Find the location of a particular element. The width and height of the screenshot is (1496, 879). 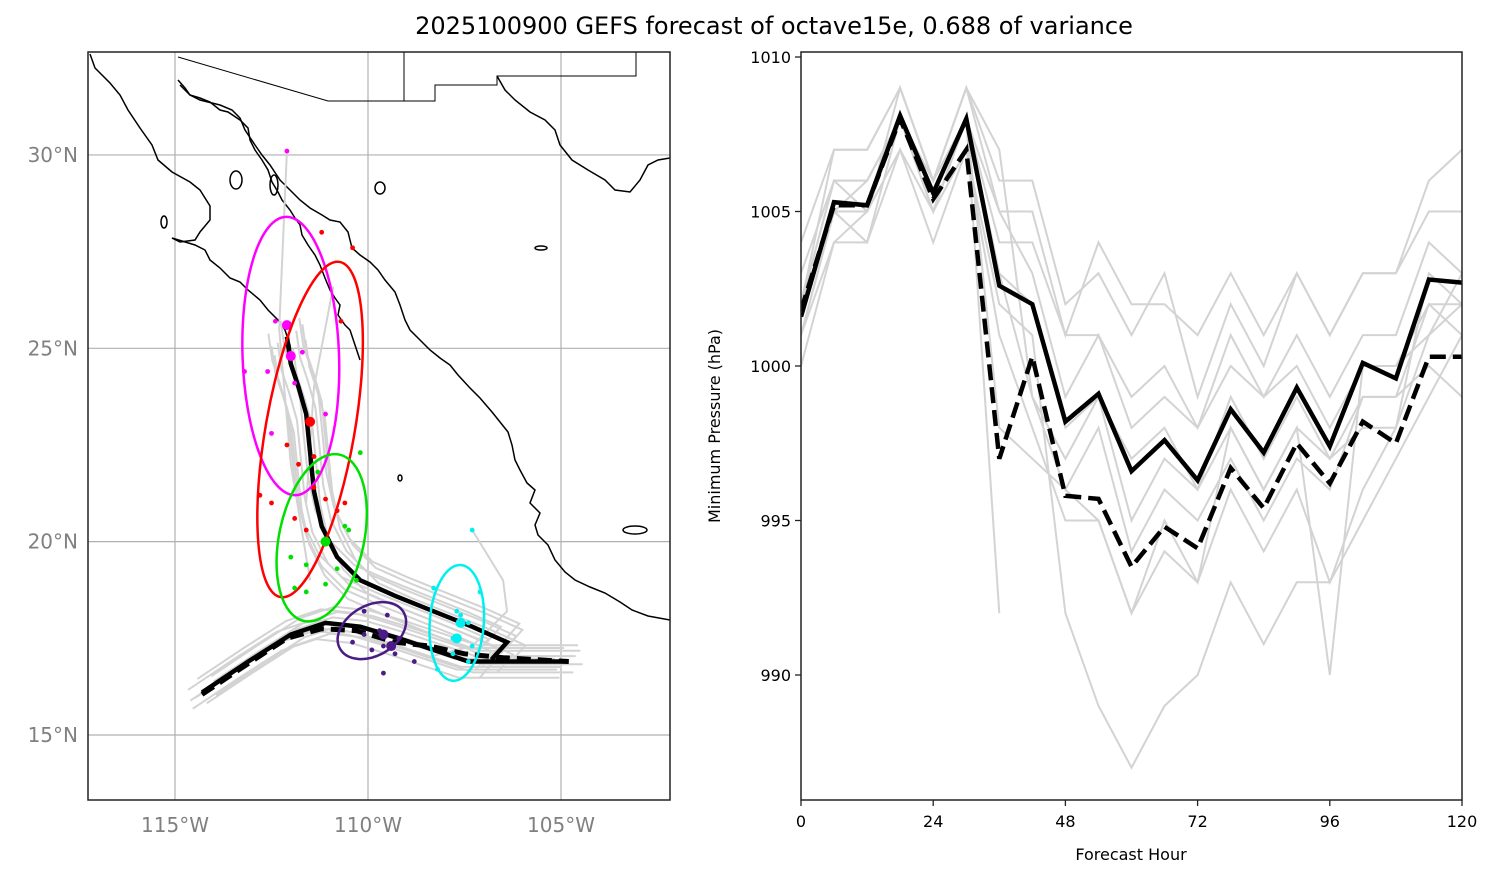

cluster-center-red is located at coordinates (310, 421).